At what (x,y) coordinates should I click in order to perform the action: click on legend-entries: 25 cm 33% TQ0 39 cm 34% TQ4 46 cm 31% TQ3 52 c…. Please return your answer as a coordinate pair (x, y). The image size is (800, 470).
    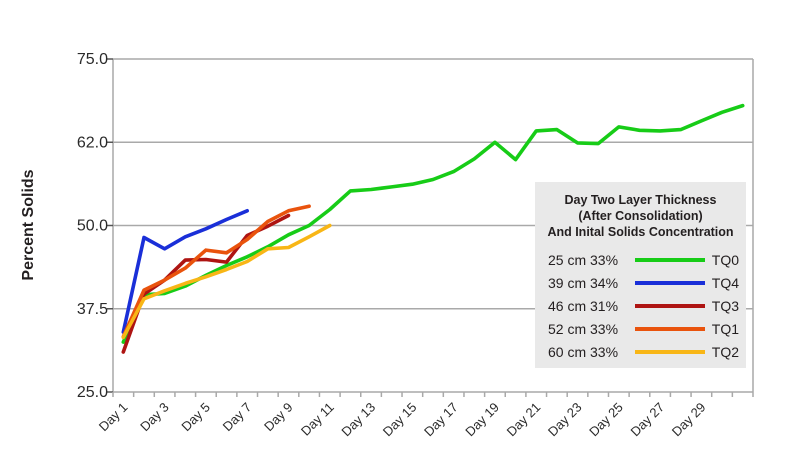
    Looking at the image, I should click on (640, 305).